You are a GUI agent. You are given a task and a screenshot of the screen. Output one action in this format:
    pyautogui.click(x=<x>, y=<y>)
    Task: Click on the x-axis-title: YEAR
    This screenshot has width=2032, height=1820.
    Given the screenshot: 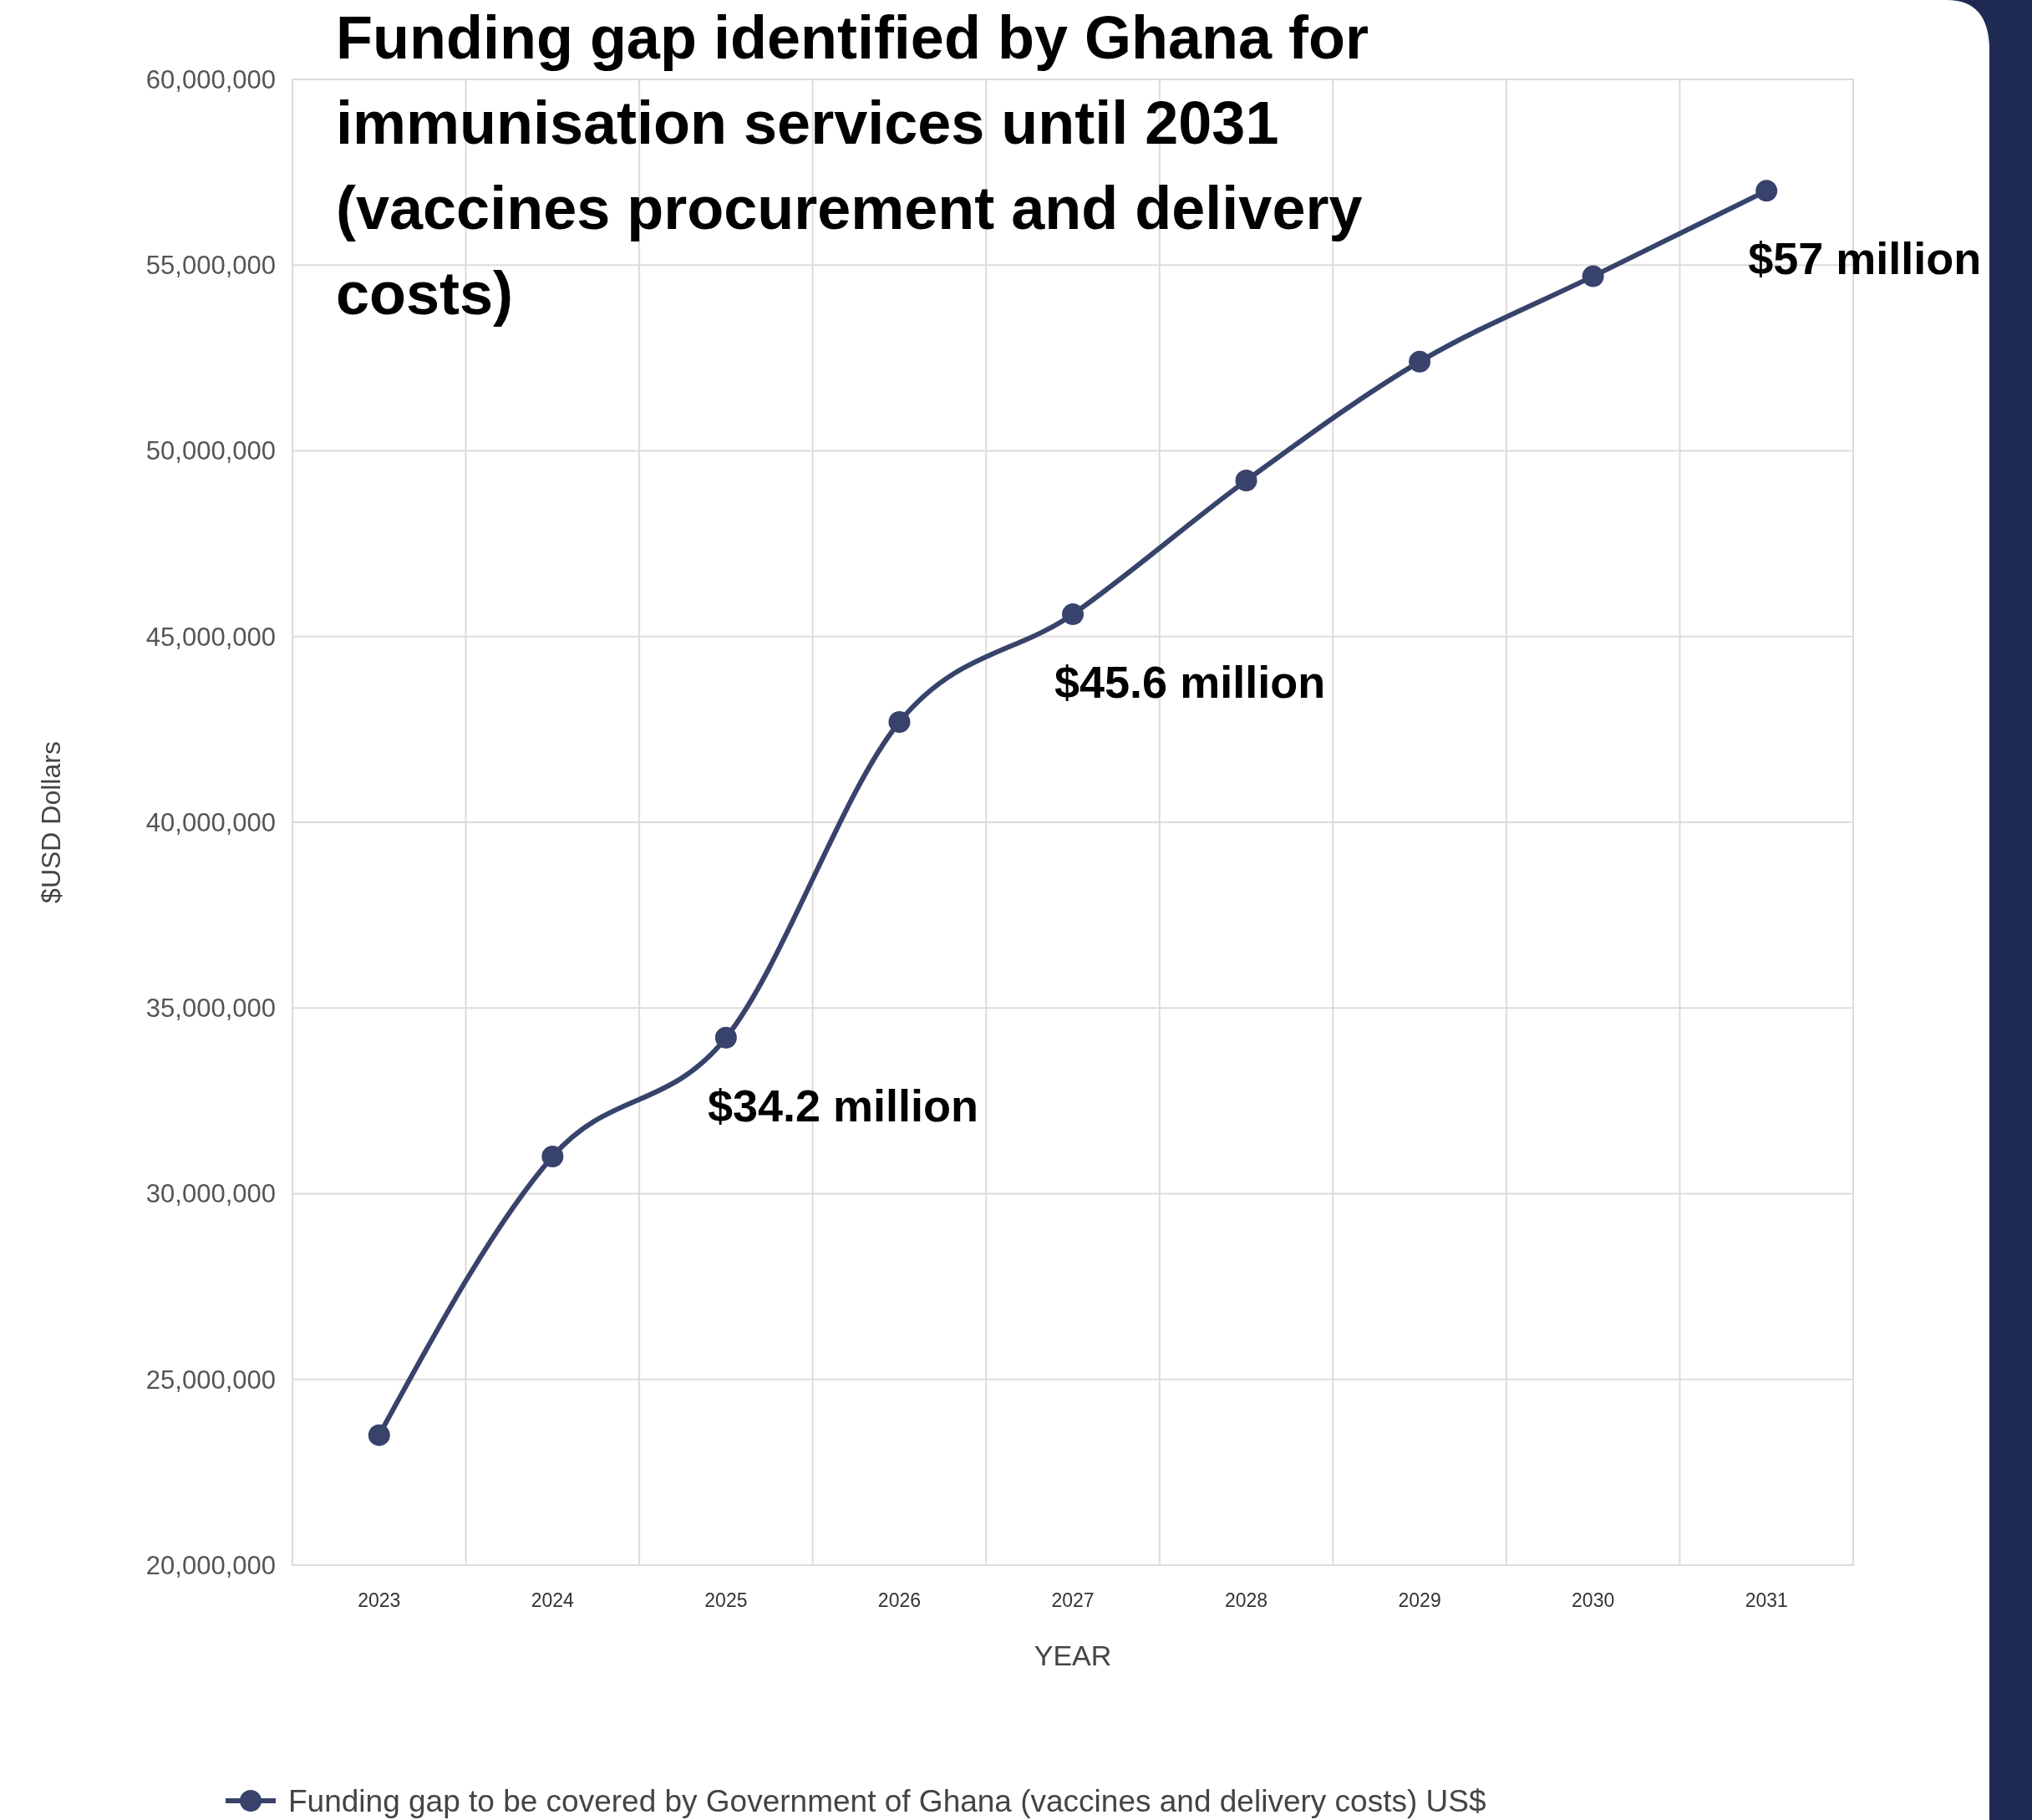 What is the action you would take?
    pyautogui.click(x=1073, y=1655)
    